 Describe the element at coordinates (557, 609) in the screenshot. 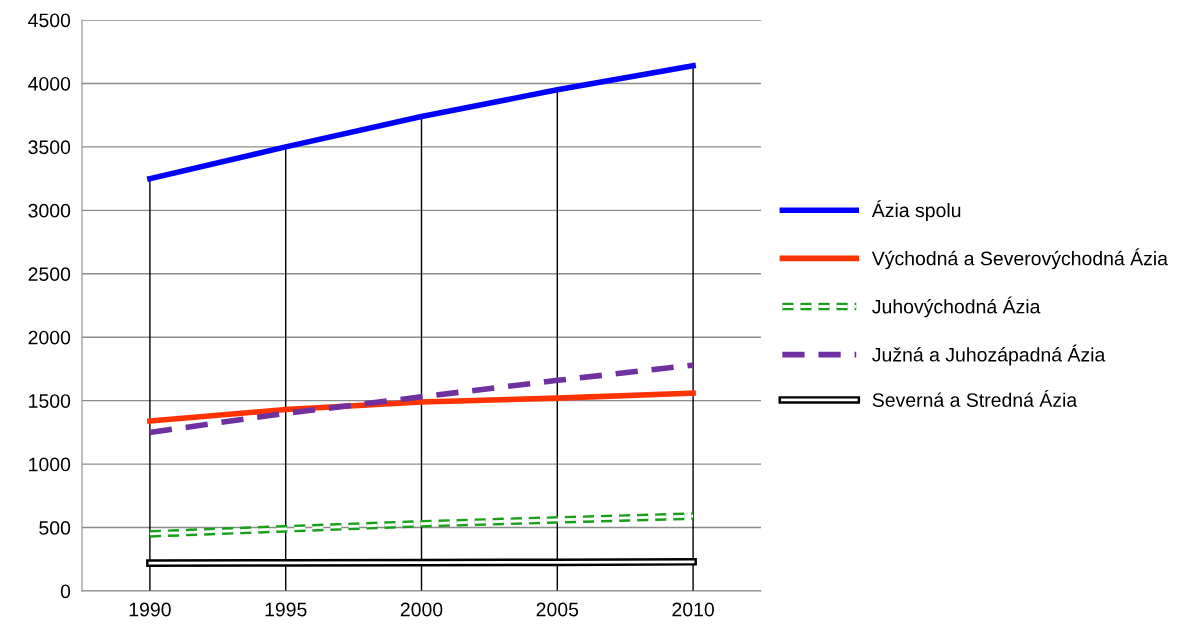

I see `x-tick-label: 2005` at that location.